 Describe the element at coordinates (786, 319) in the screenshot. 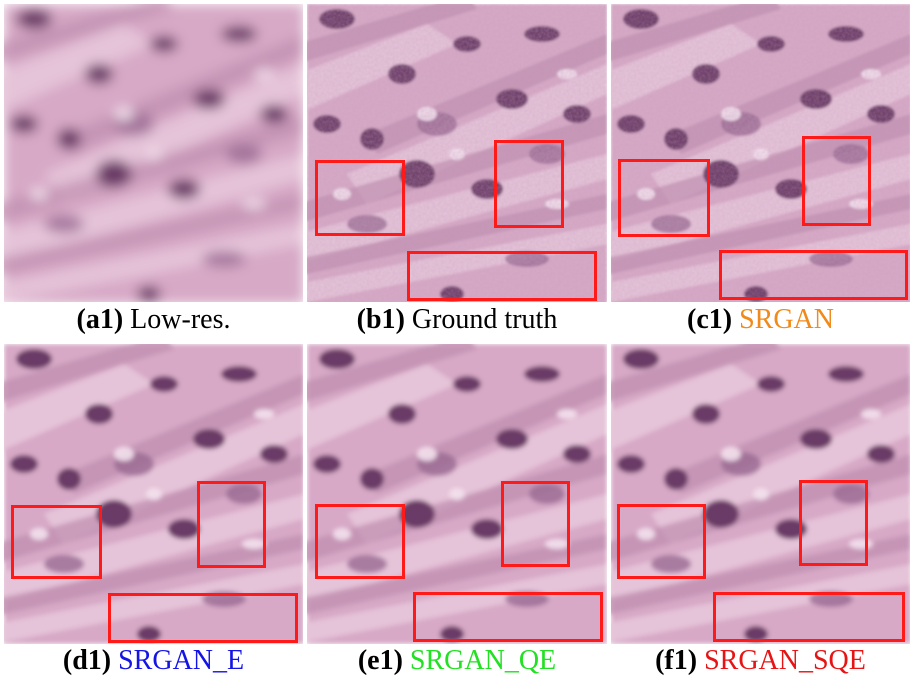

I see `method-name: SRGAN` at that location.